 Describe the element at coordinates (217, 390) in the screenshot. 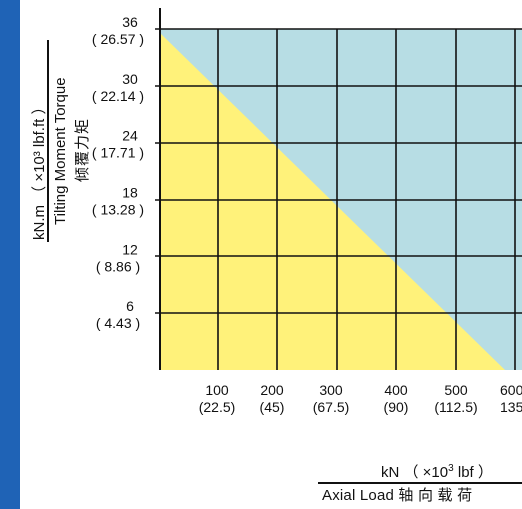

I see `x-tick-label: 100` at that location.